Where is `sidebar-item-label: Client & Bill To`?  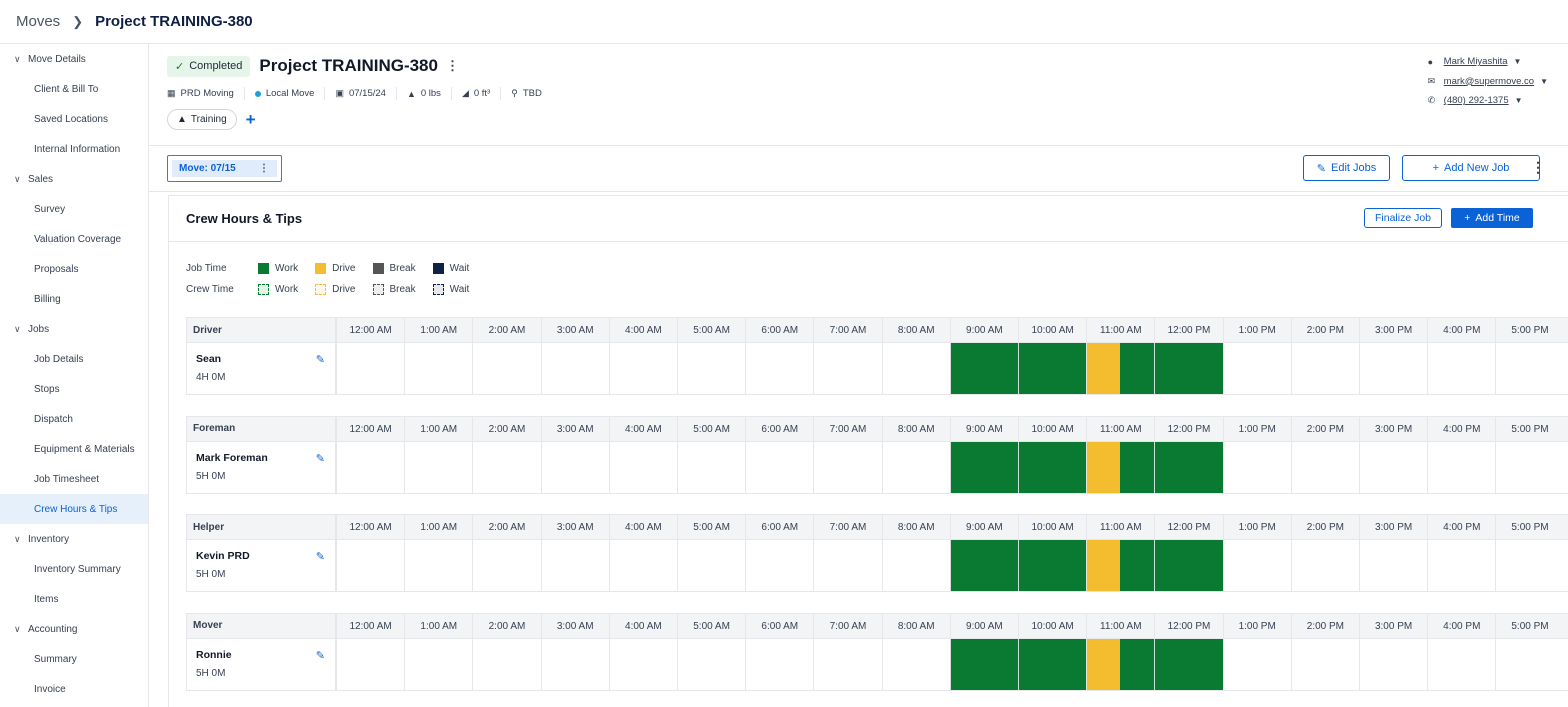
sidebar-item-label: Client & Bill To is located at coordinates (66, 89).